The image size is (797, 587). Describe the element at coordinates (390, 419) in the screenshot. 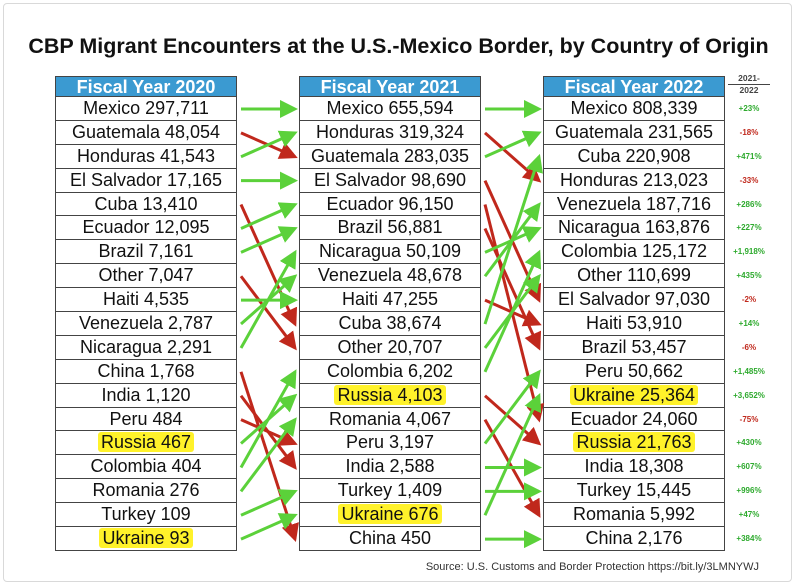

I see `table-row: Romania 4,067` at that location.